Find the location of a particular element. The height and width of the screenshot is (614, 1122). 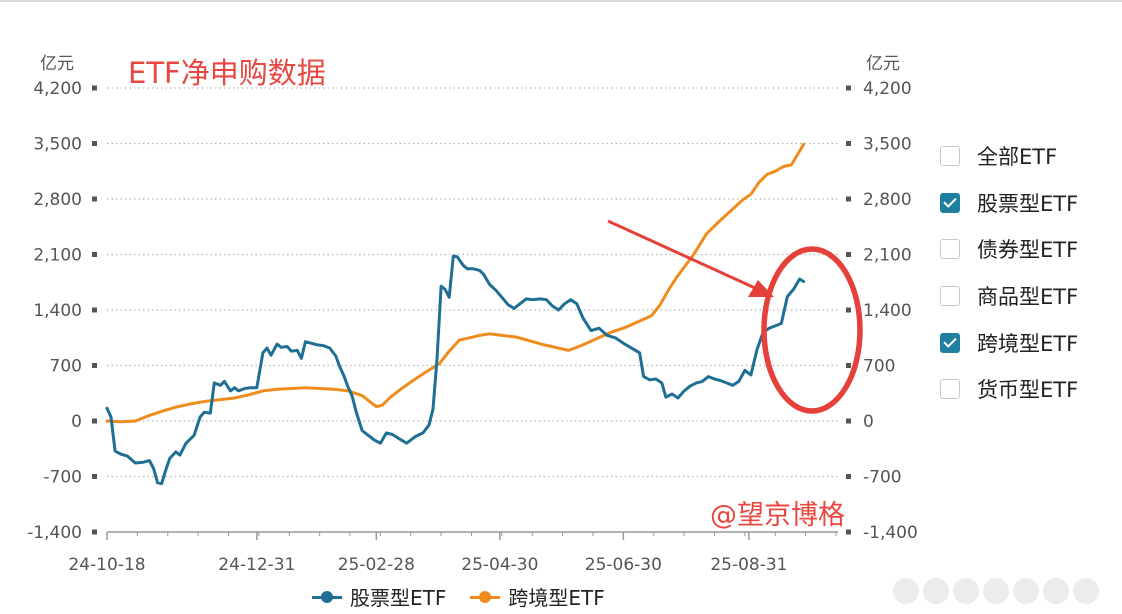

y-tick-label-right: 700 is located at coordinates (879, 367).